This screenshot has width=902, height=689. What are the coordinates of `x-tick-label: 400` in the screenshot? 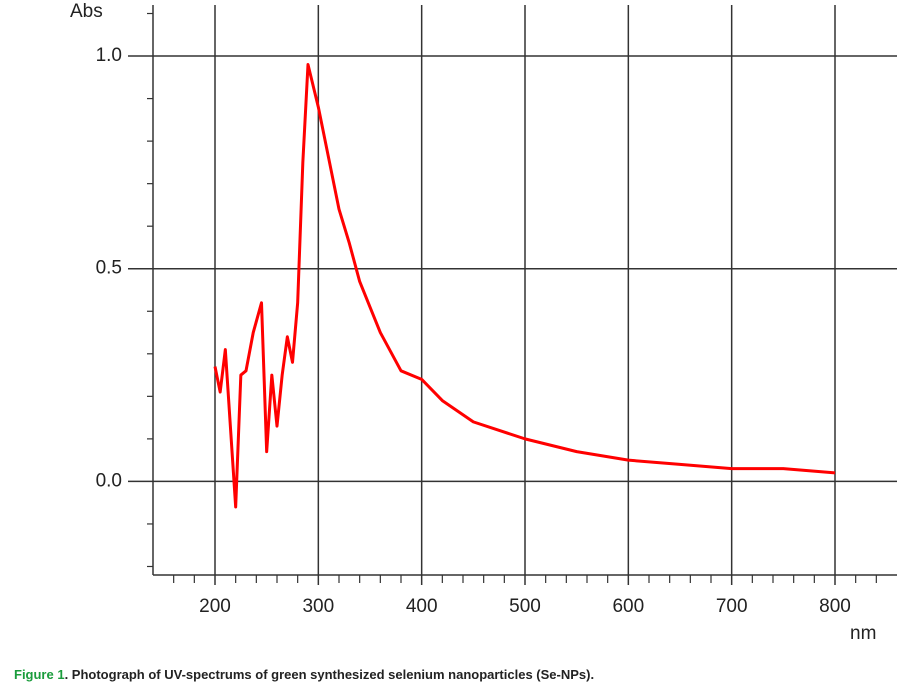 It's located at (422, 606).